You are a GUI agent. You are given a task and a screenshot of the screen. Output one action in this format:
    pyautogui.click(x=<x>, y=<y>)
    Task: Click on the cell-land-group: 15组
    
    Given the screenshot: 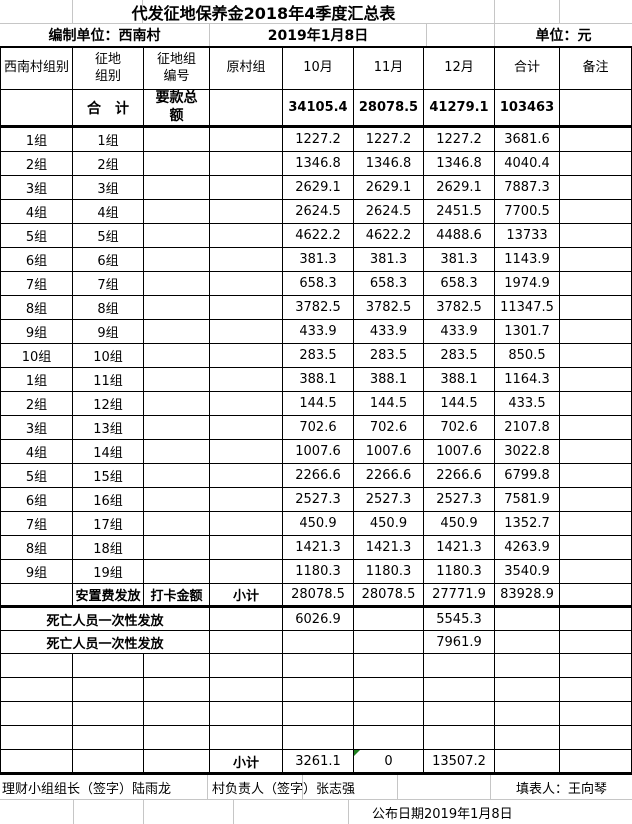 What is the action you would take?
    pyautogui.click(x=108, y=475)
    